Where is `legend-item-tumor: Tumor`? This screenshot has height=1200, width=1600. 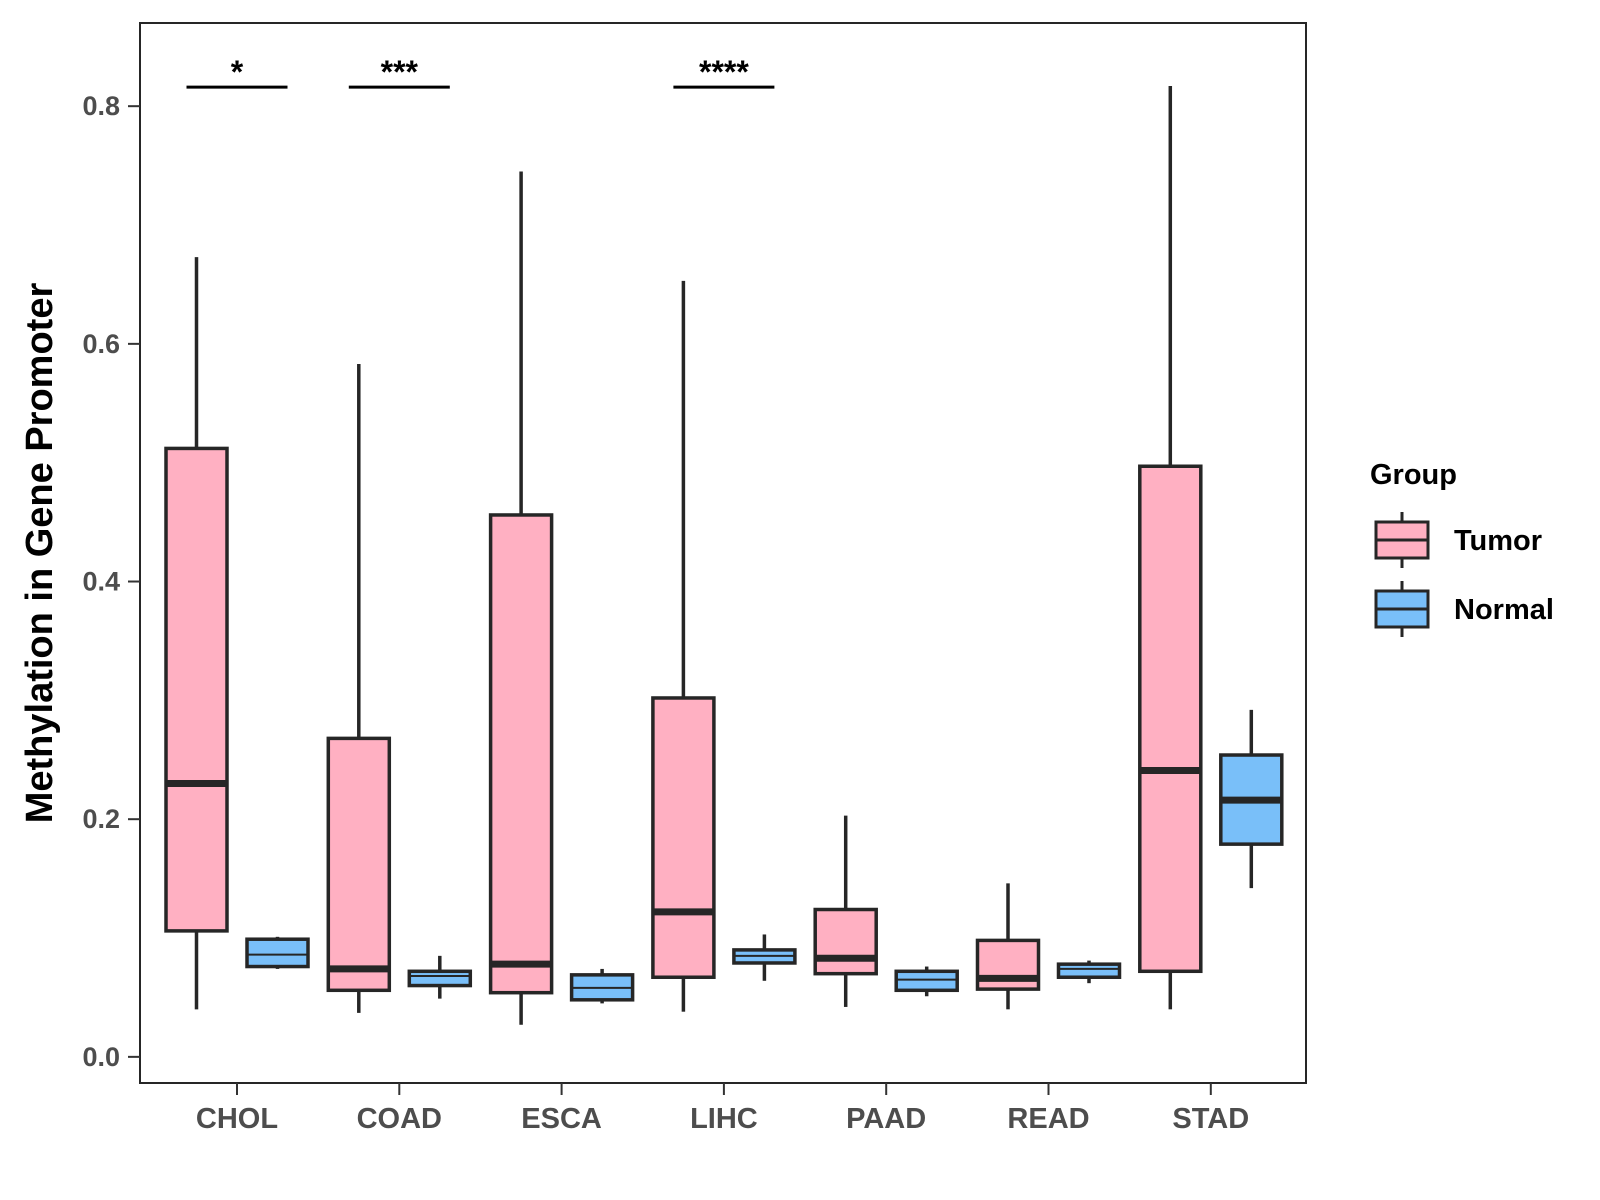 legend-item-tumor: Tumor is located at coordinates (1458, 540).